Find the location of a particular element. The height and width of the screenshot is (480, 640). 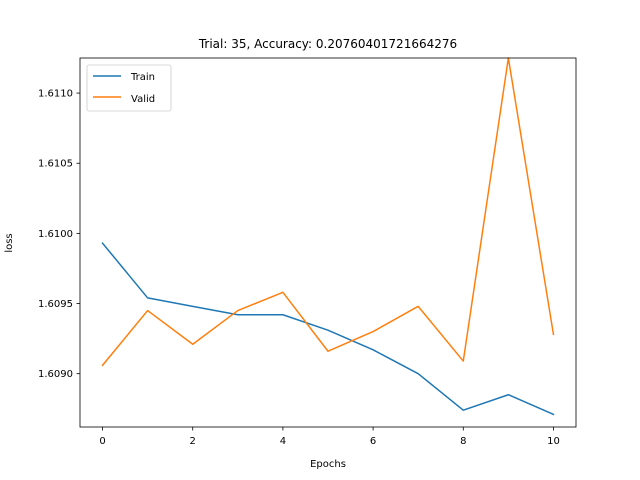

x-tick-label: 4 is located at coordinates (283, 441).